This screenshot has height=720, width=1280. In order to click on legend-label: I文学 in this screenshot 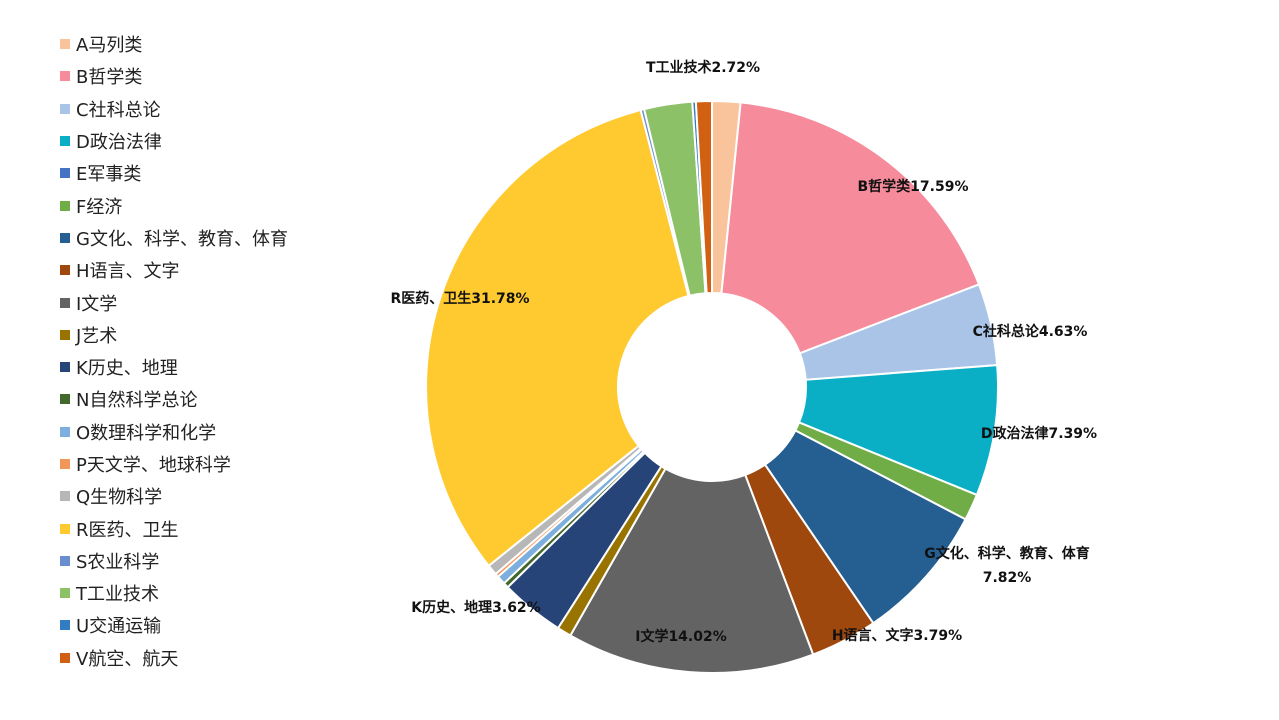, I will do `click(97, 304)`.